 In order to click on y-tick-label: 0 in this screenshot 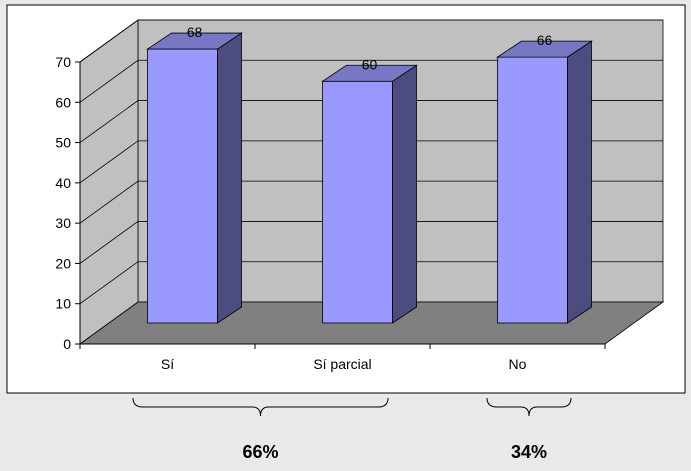, I will do `click(67, 344)`.